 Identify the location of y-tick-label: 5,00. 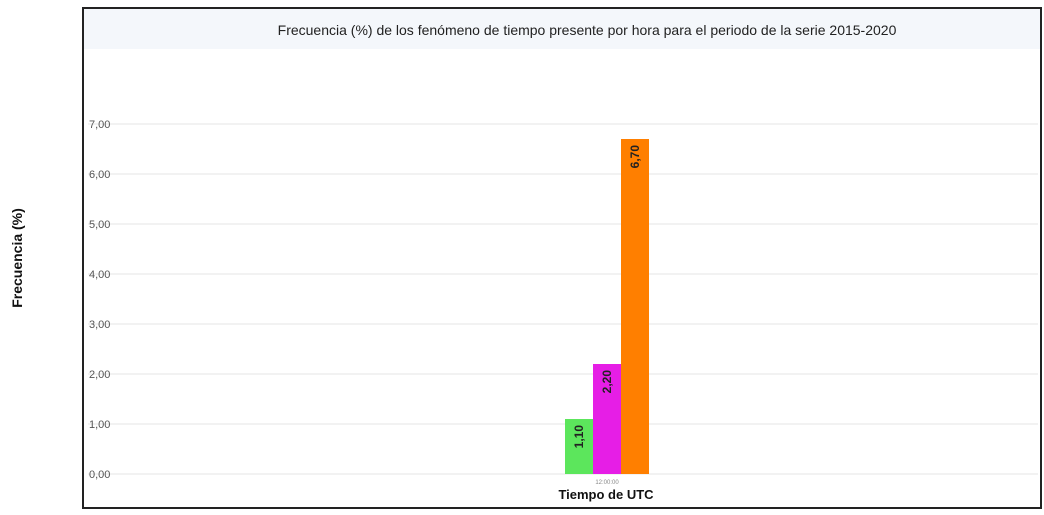
(99, 225).